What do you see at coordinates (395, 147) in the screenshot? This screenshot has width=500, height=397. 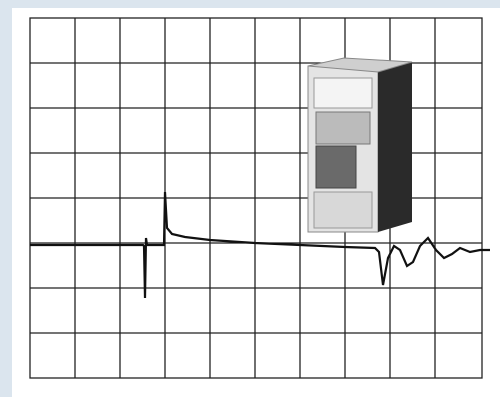 I see `contactor-side` at bounding box center [395, 147].